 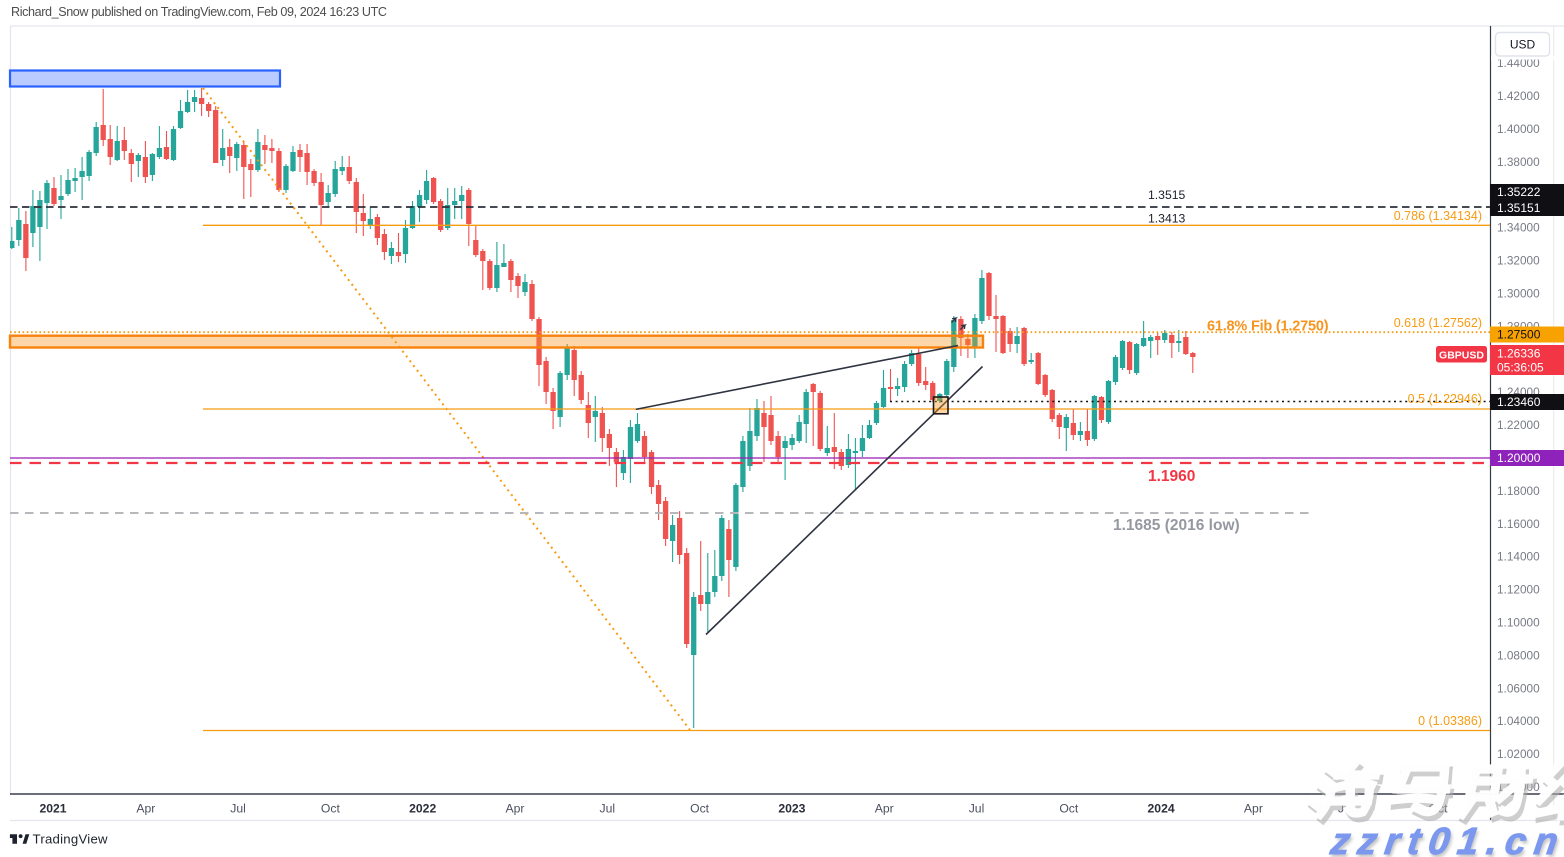 What do you see at coordinates (1518, 63) in the screenshot?
I see `svg-text: 1.44000` at bounding box center [1518, 63].